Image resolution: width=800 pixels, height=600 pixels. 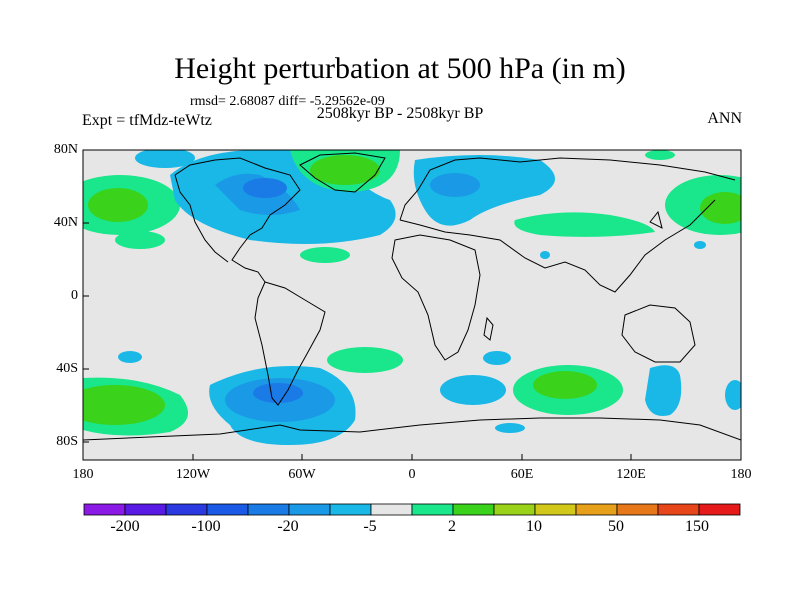 What do you see at coordinates (534, 526) in the screenshot?
I see `colorbar-label: 10` at bounding box center [534, 526].